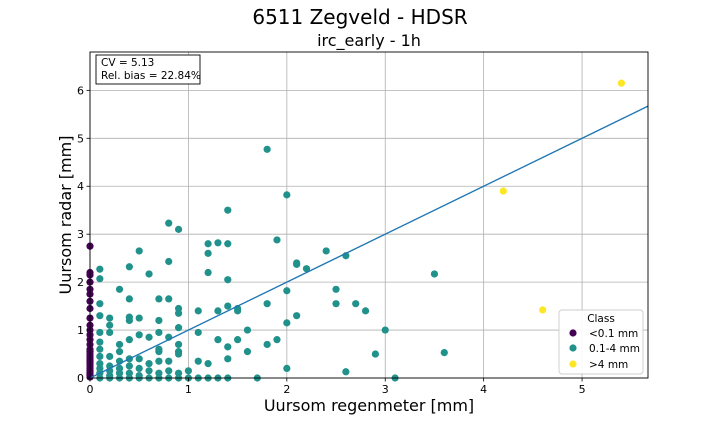 The height and width of the screenshot is (432, 720). I want to click on legend-marker-gt4, so click(573, 364).